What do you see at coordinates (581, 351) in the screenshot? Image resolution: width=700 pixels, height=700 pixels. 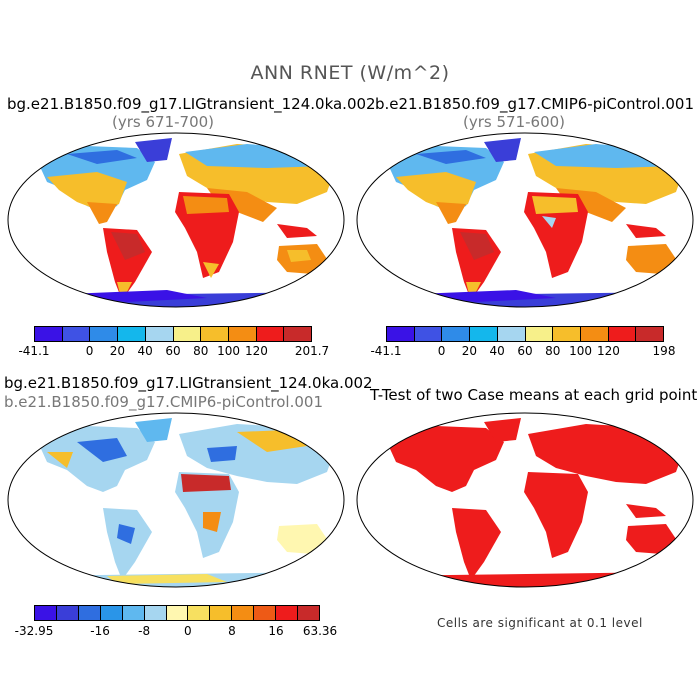 I see `colorbar-case-picontrol-tick-label: 100` at bounding box center [581, 351].